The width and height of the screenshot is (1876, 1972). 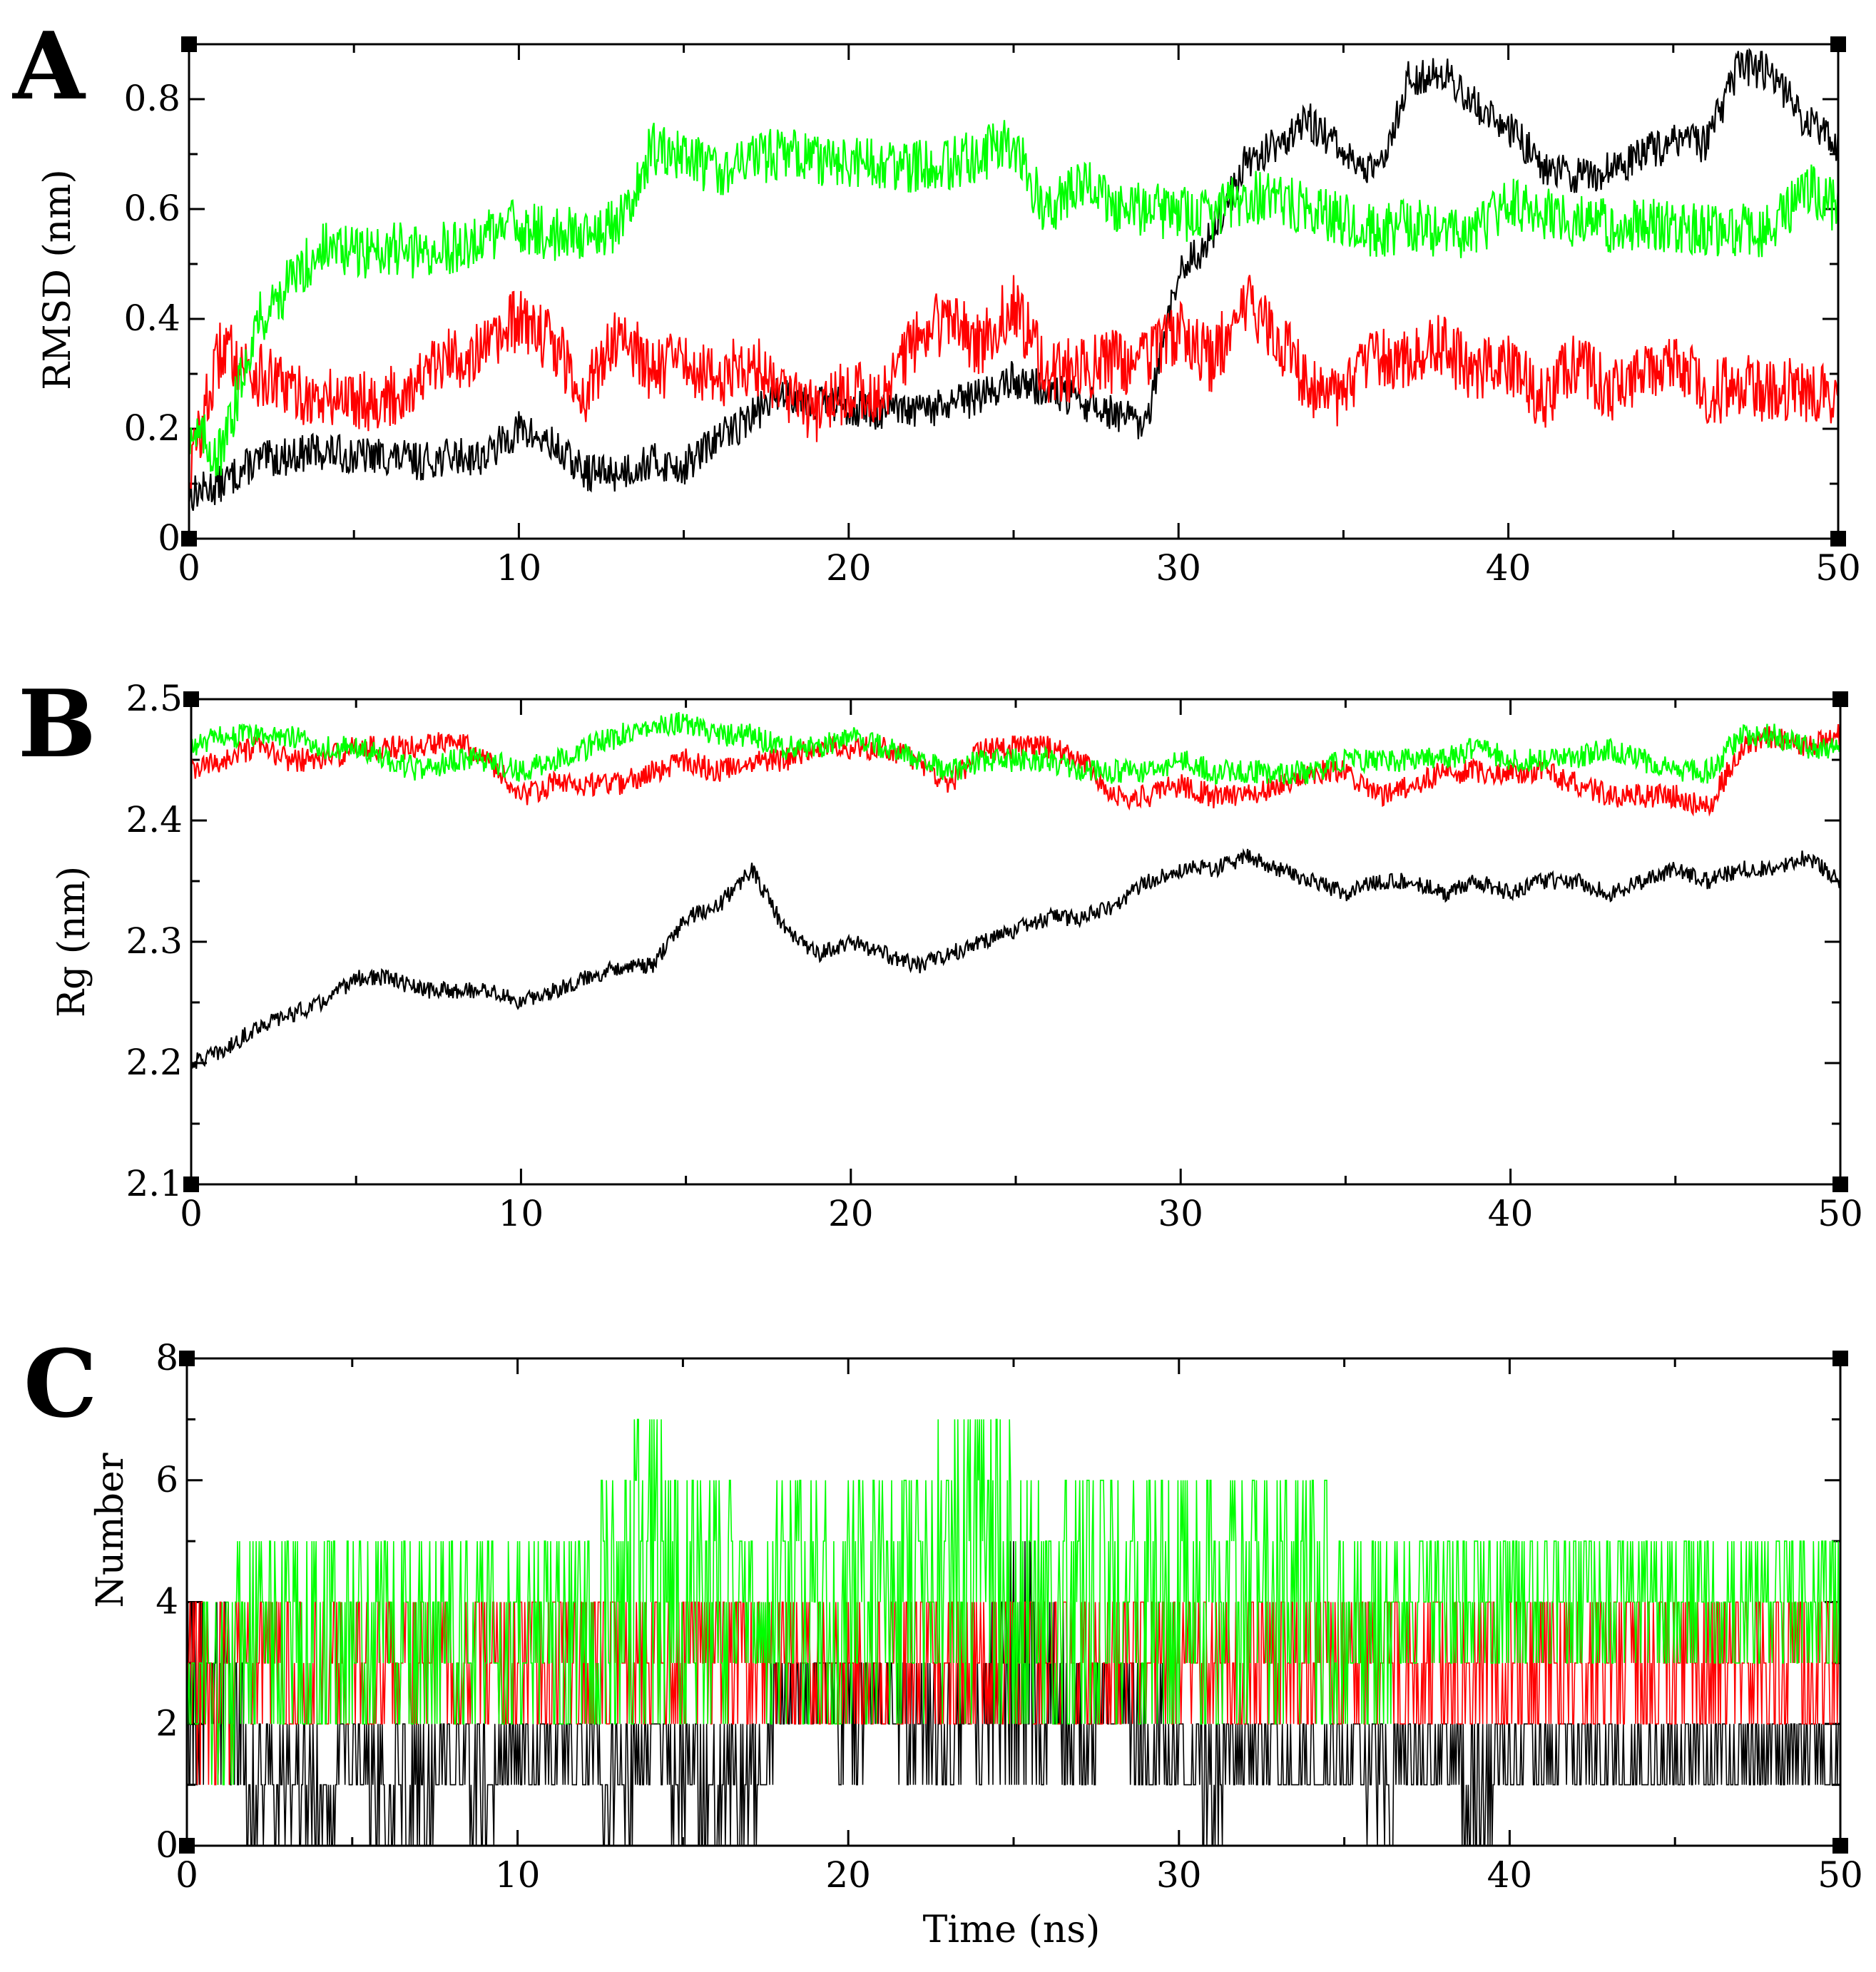 I want to click on panel-b-xtick-label: 30, so click(x=1180, y=1213).